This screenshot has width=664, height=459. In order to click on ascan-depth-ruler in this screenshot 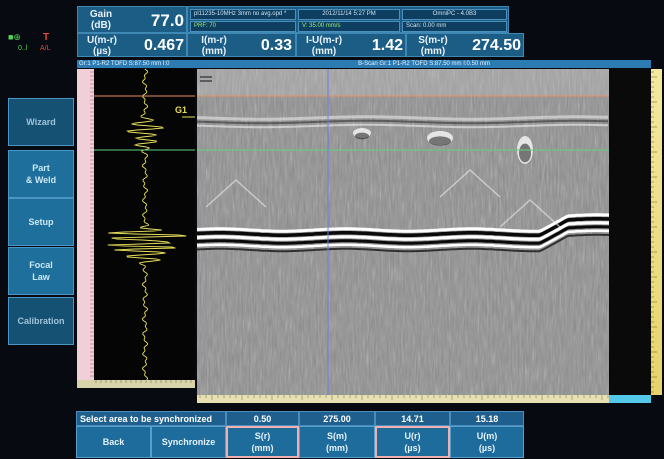, I will do `click(85, 224)`.